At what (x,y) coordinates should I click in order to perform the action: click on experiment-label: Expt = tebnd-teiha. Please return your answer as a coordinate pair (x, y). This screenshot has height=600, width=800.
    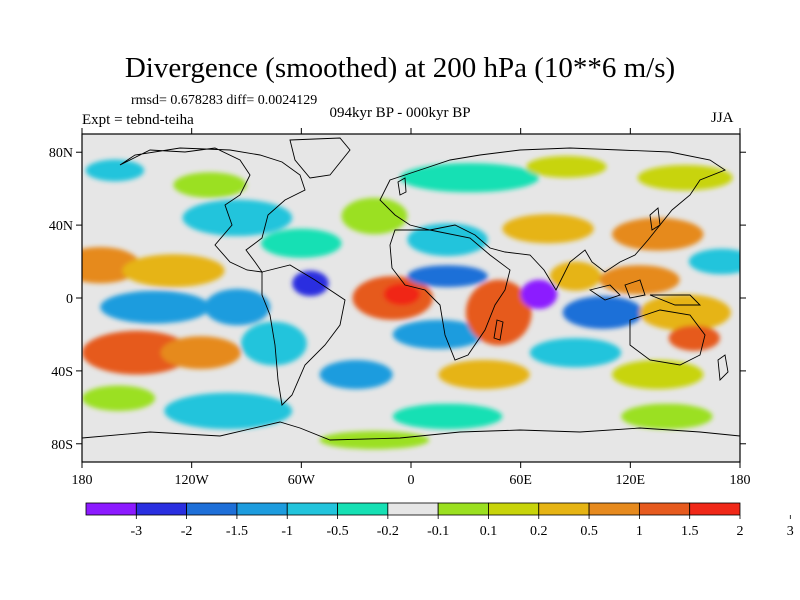
    Looking at the image, I should click on (138, 120).